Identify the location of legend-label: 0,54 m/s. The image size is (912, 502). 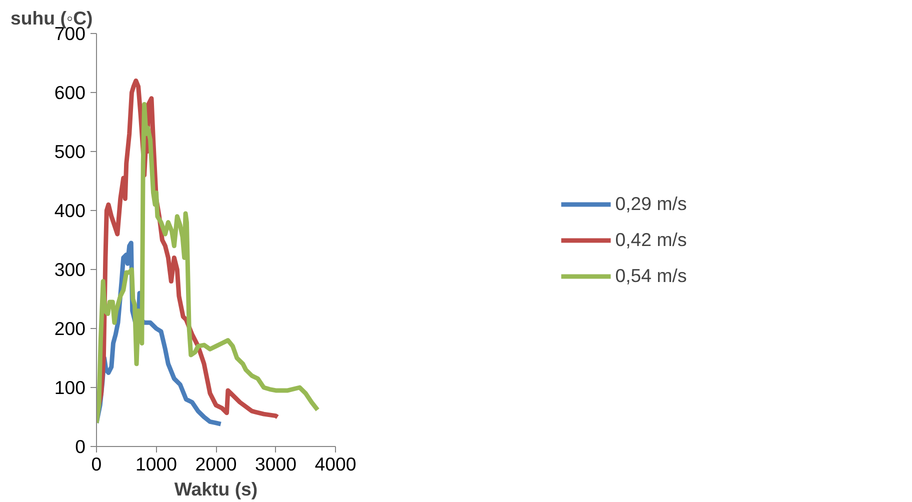
(651, 275).